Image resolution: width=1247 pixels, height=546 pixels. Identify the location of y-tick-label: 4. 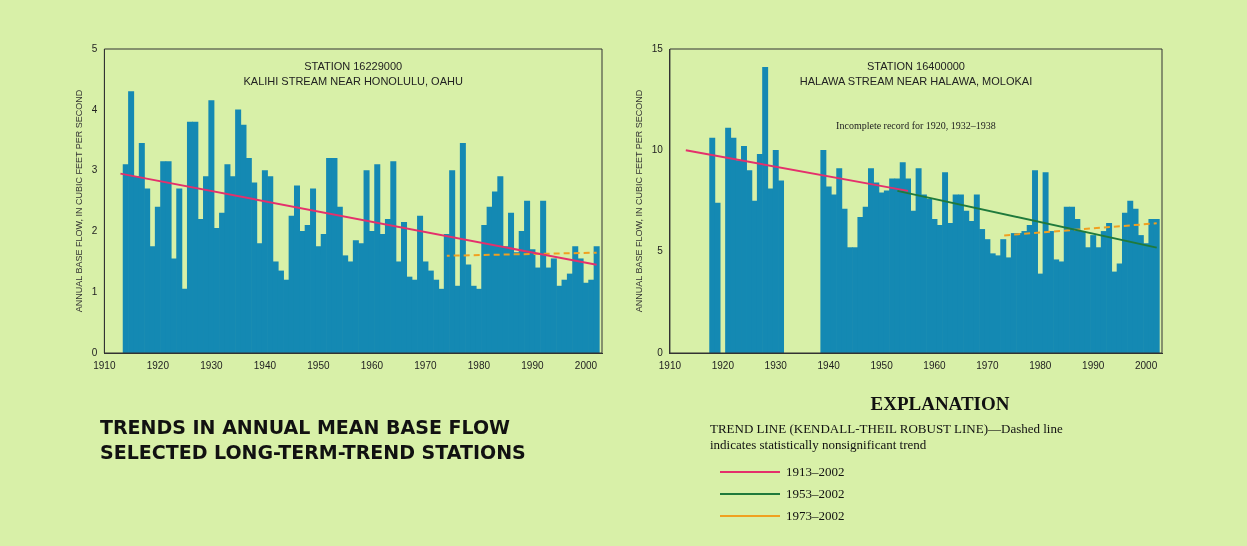
(94, 109).